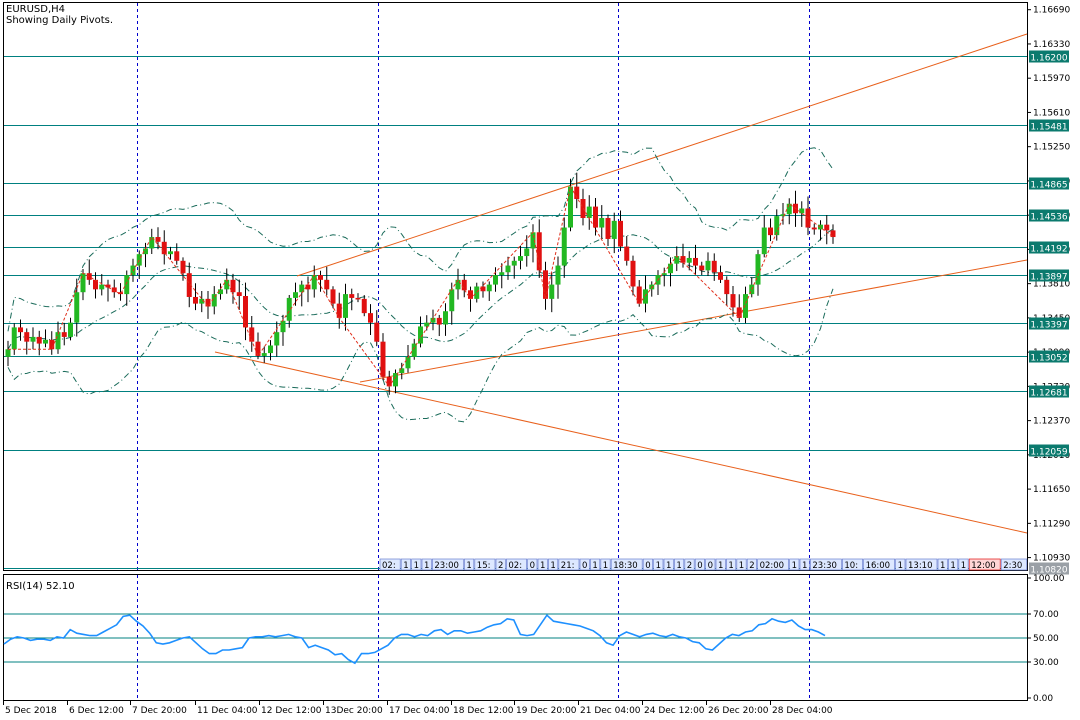  What do you see at coordinates (60, 20) in the screenshot?
I see `indicator-note-label: Showing Daily Pivots.` at bounding box center [60, 20].